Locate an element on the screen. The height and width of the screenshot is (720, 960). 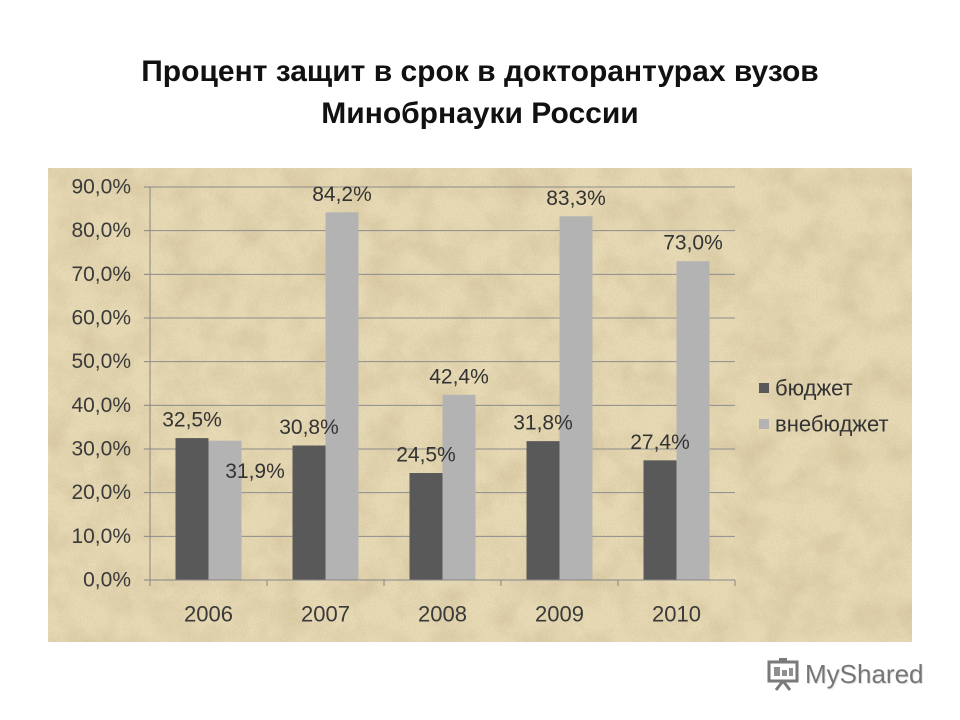
watermark: MyShared is located at coordinates (845, 674).